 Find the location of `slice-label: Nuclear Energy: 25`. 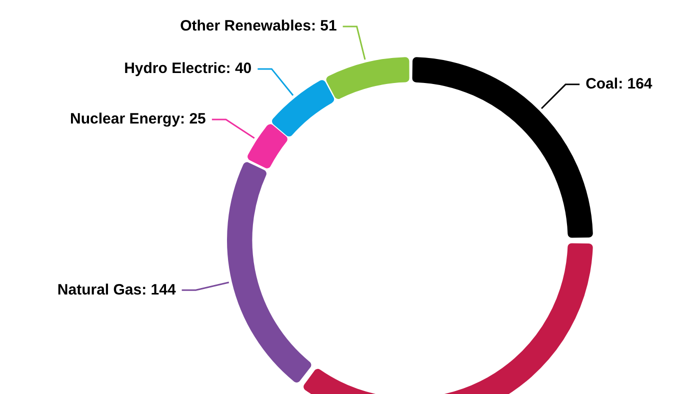

slice-label: Nuclear Energy: 25 is located at coordinates (138, 119).